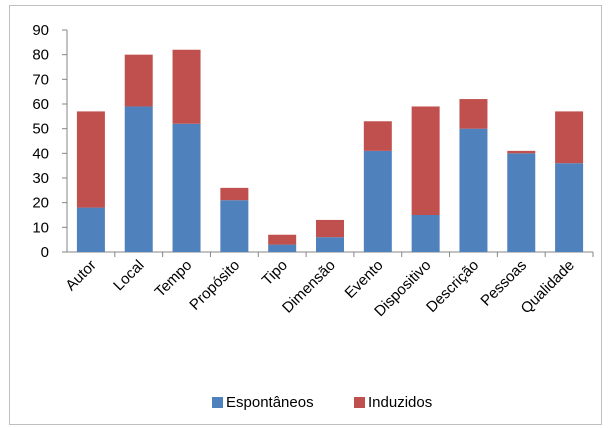 The image size is (610, 428). What do you see at coordinates (80, 275) in the screenshot?
I see `x-tick-label: Autor` at bounding box center [80, 275].